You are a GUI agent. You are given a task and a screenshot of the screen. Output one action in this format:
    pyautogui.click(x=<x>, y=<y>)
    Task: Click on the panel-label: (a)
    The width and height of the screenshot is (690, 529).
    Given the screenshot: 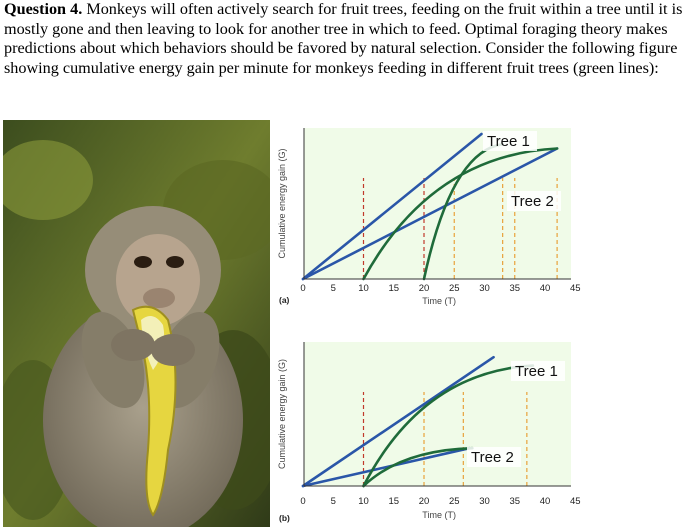 What is the action you would take?
    pyautogui.click(x=284, y=300)
    